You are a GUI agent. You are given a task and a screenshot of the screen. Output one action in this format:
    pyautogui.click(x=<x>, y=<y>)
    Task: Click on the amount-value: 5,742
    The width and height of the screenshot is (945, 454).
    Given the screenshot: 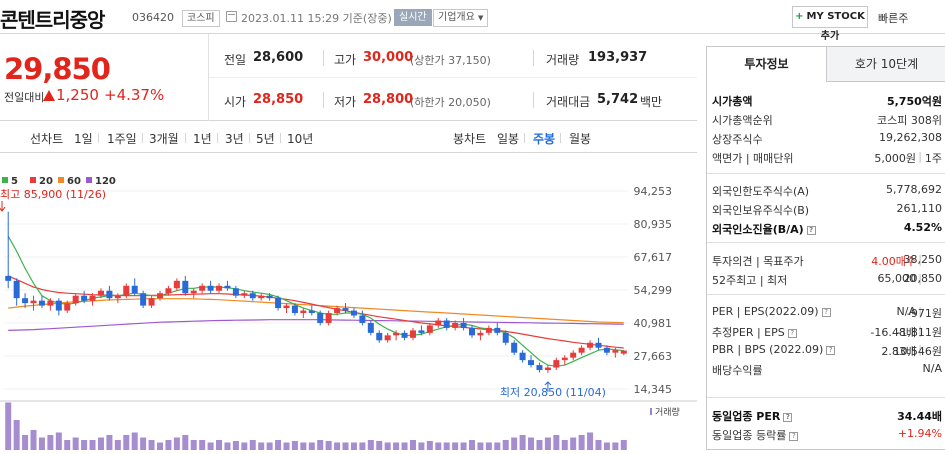 What is the action you would take?
    pyautogui.click(x=618, y=99)
    